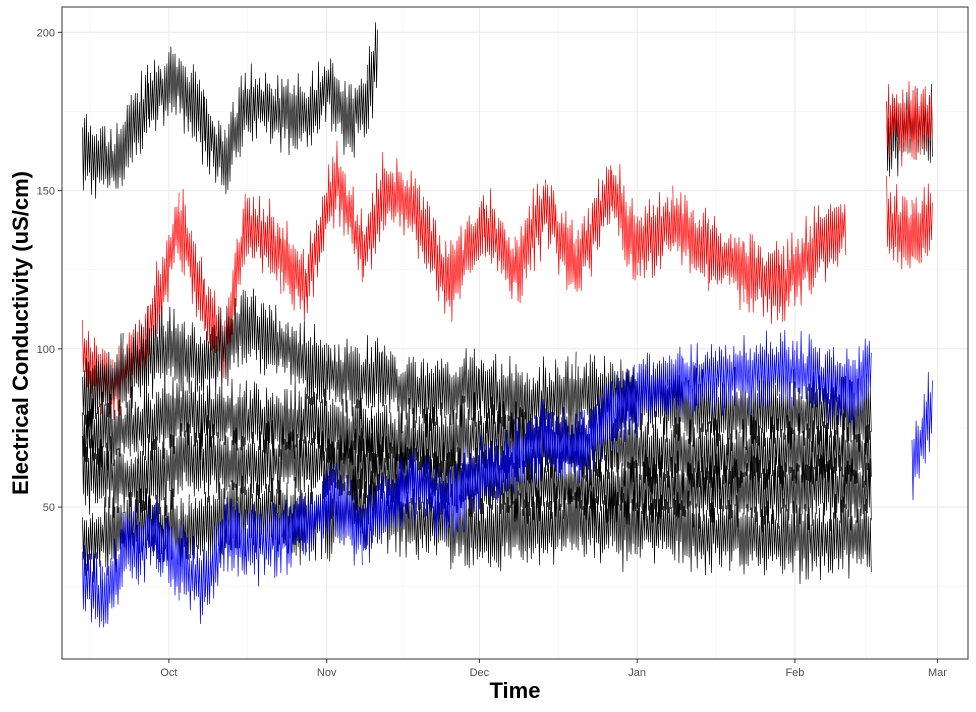  What do you see at coordinates (327, 673) in the screenshot?
I see `x-tick-label: Nov` at bounding box center [327, 673].